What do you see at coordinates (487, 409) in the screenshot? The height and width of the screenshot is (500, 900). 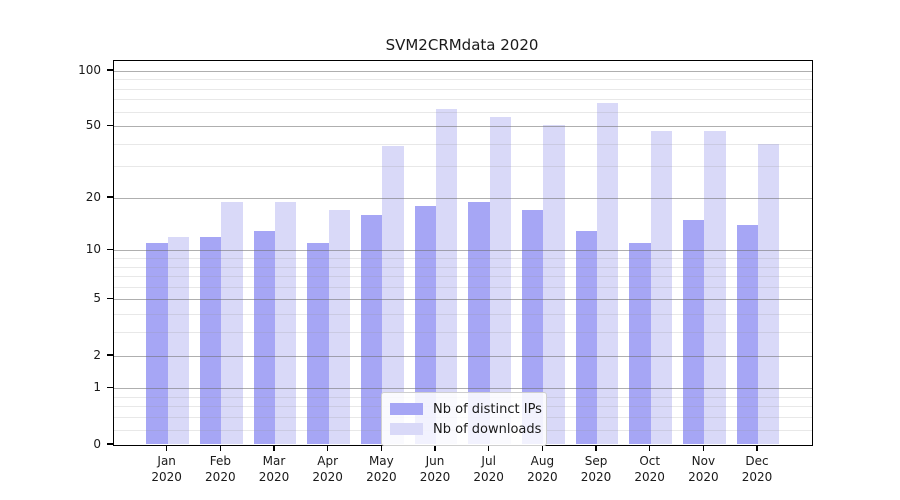 I see `legend-label-distinct-ips: Nb of distinct IPs` at bounding box center [487, 409].